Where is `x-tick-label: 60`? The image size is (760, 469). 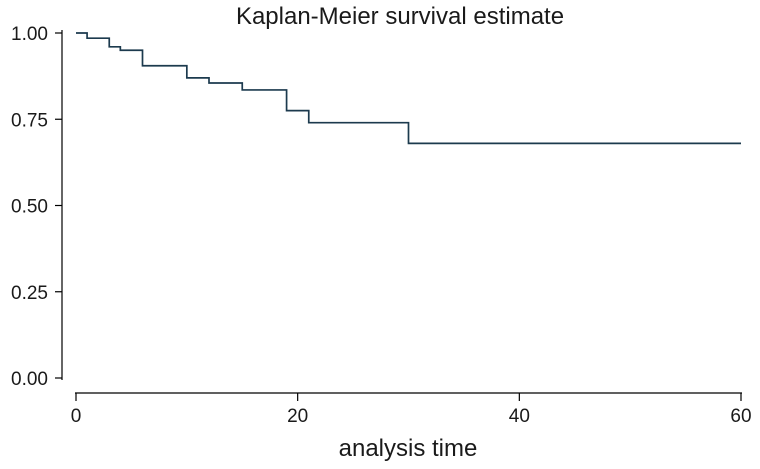 x-tick-label: 60 is located at coordinates (740, 416).